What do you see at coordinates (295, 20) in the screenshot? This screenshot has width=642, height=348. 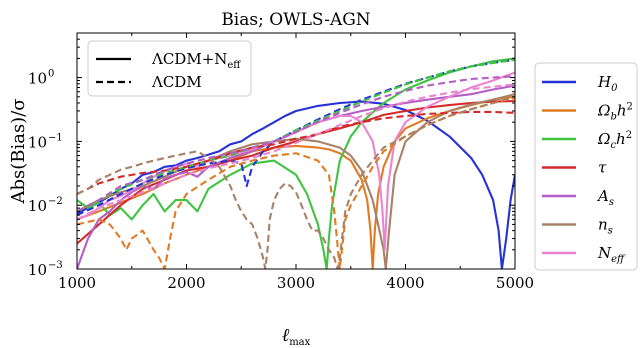 I see `chart-title: Bias; OWLS-AGN` at bounding box center [295, 20].